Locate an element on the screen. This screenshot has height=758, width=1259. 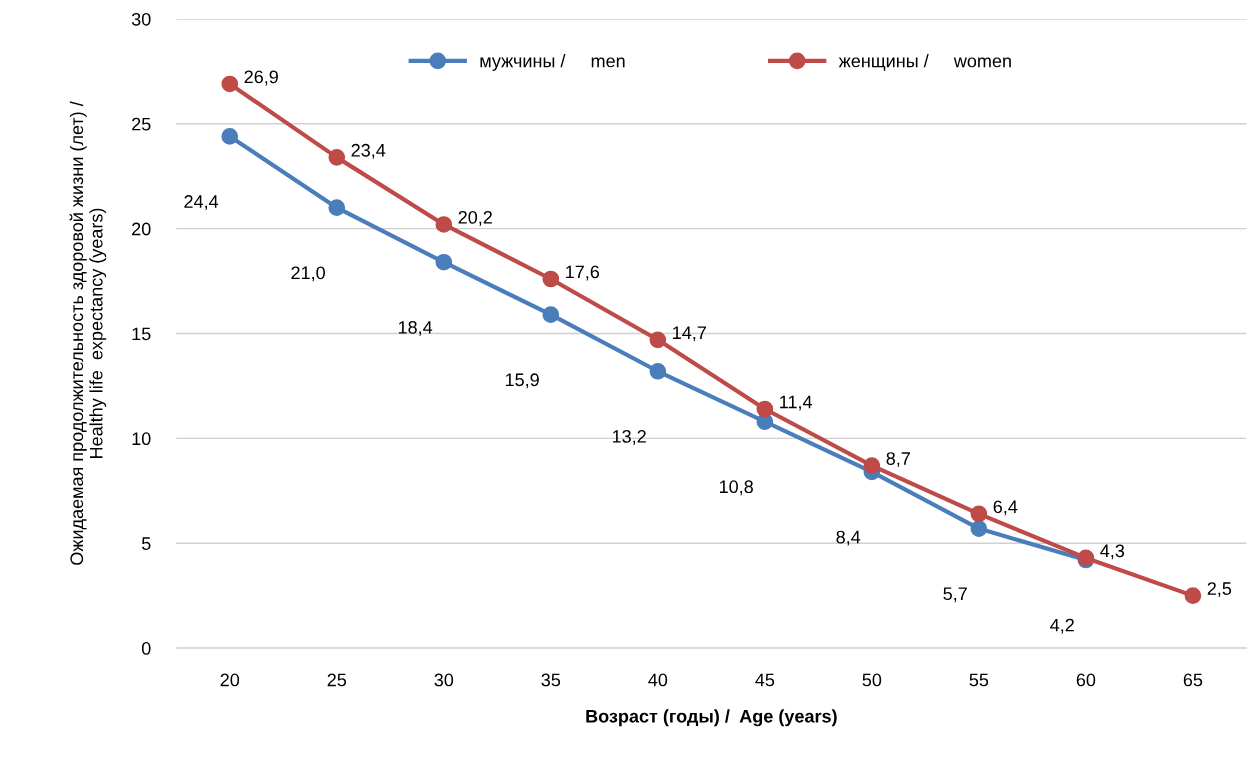
data-label: 20,2 is located at coordinates (475, 218).